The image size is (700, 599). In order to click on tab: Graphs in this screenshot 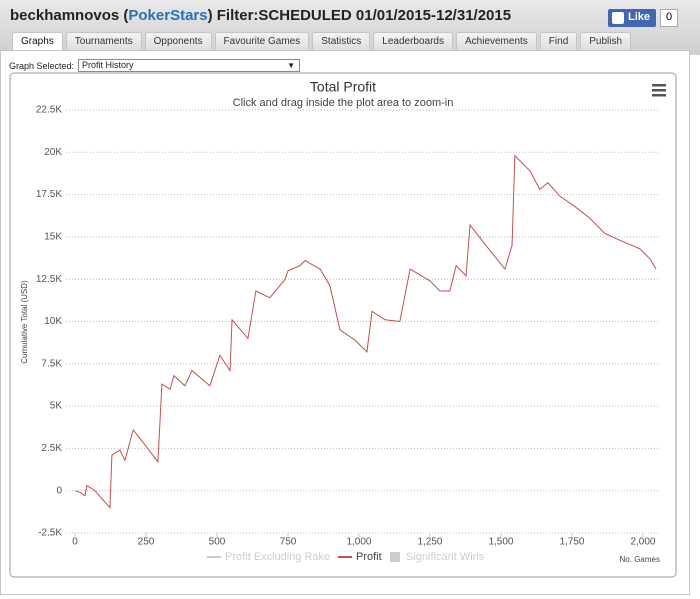, I will do `click(37, 41)`.